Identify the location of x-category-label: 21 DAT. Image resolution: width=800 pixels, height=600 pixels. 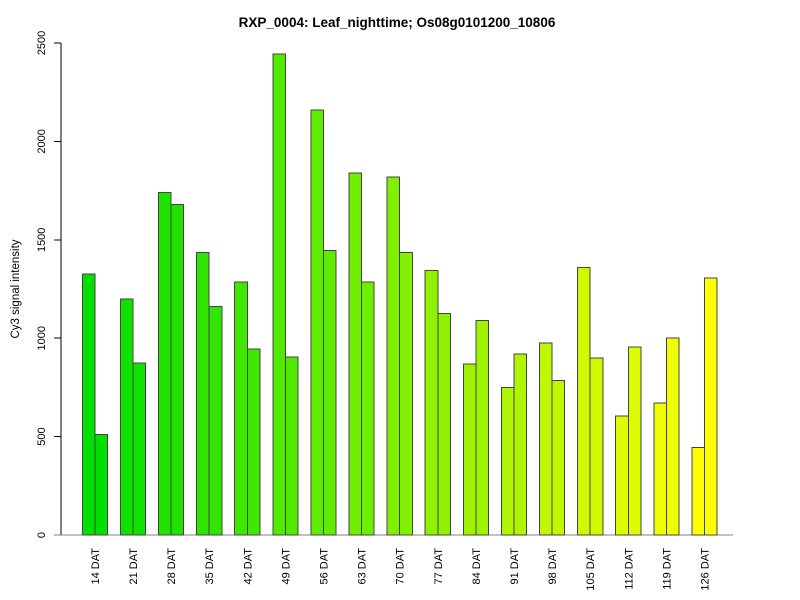
(134, 566).